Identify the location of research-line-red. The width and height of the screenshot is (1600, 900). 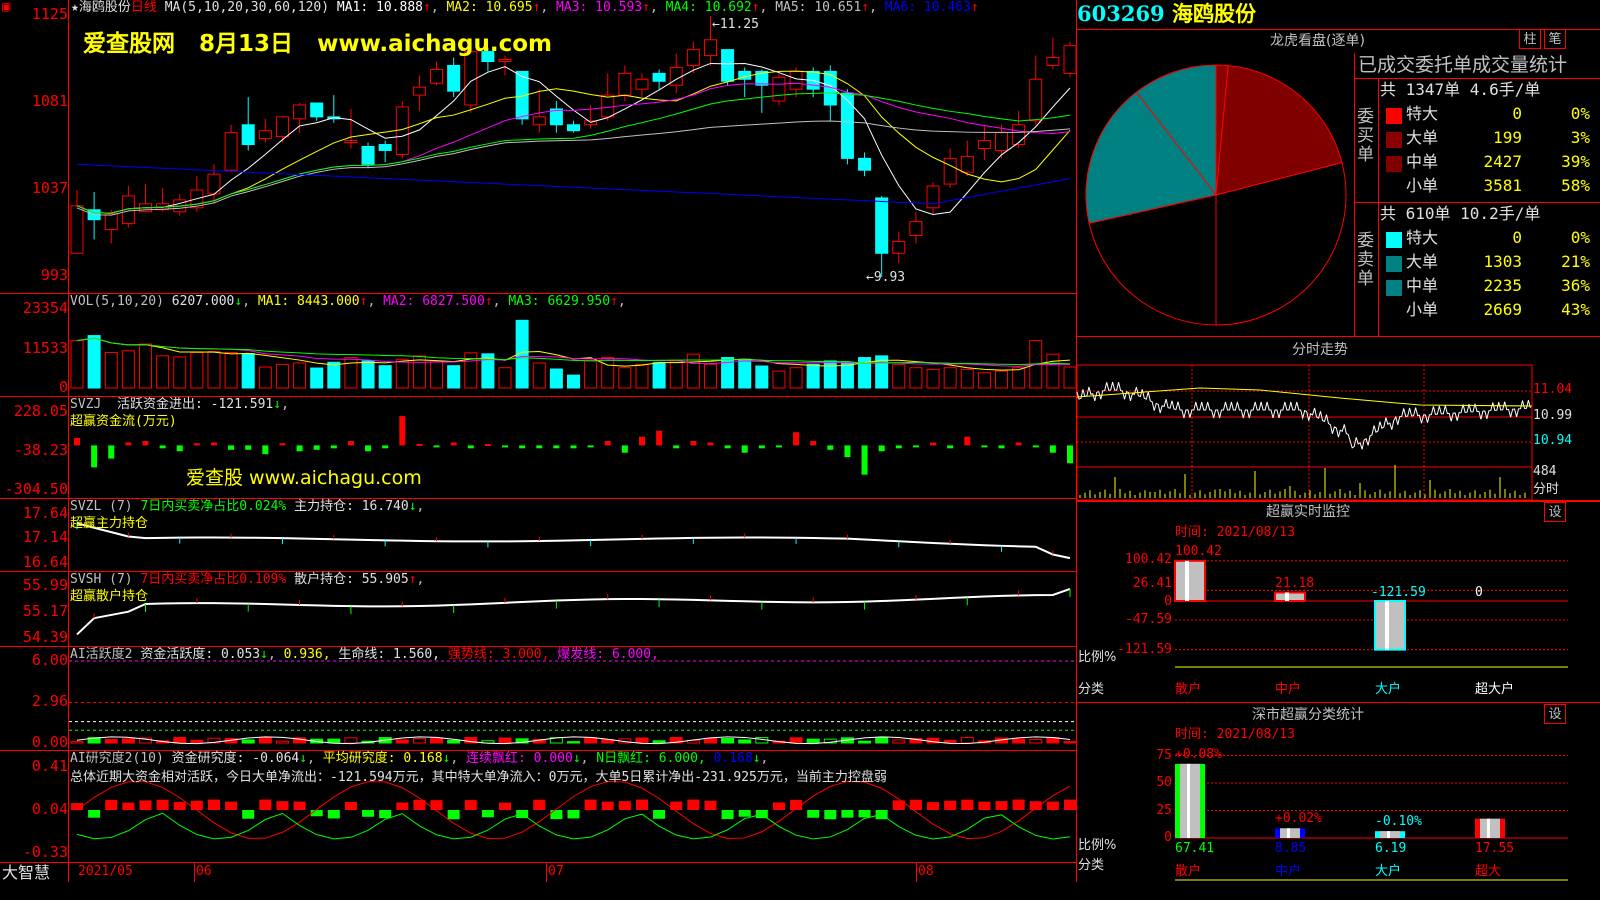
(573, 810).